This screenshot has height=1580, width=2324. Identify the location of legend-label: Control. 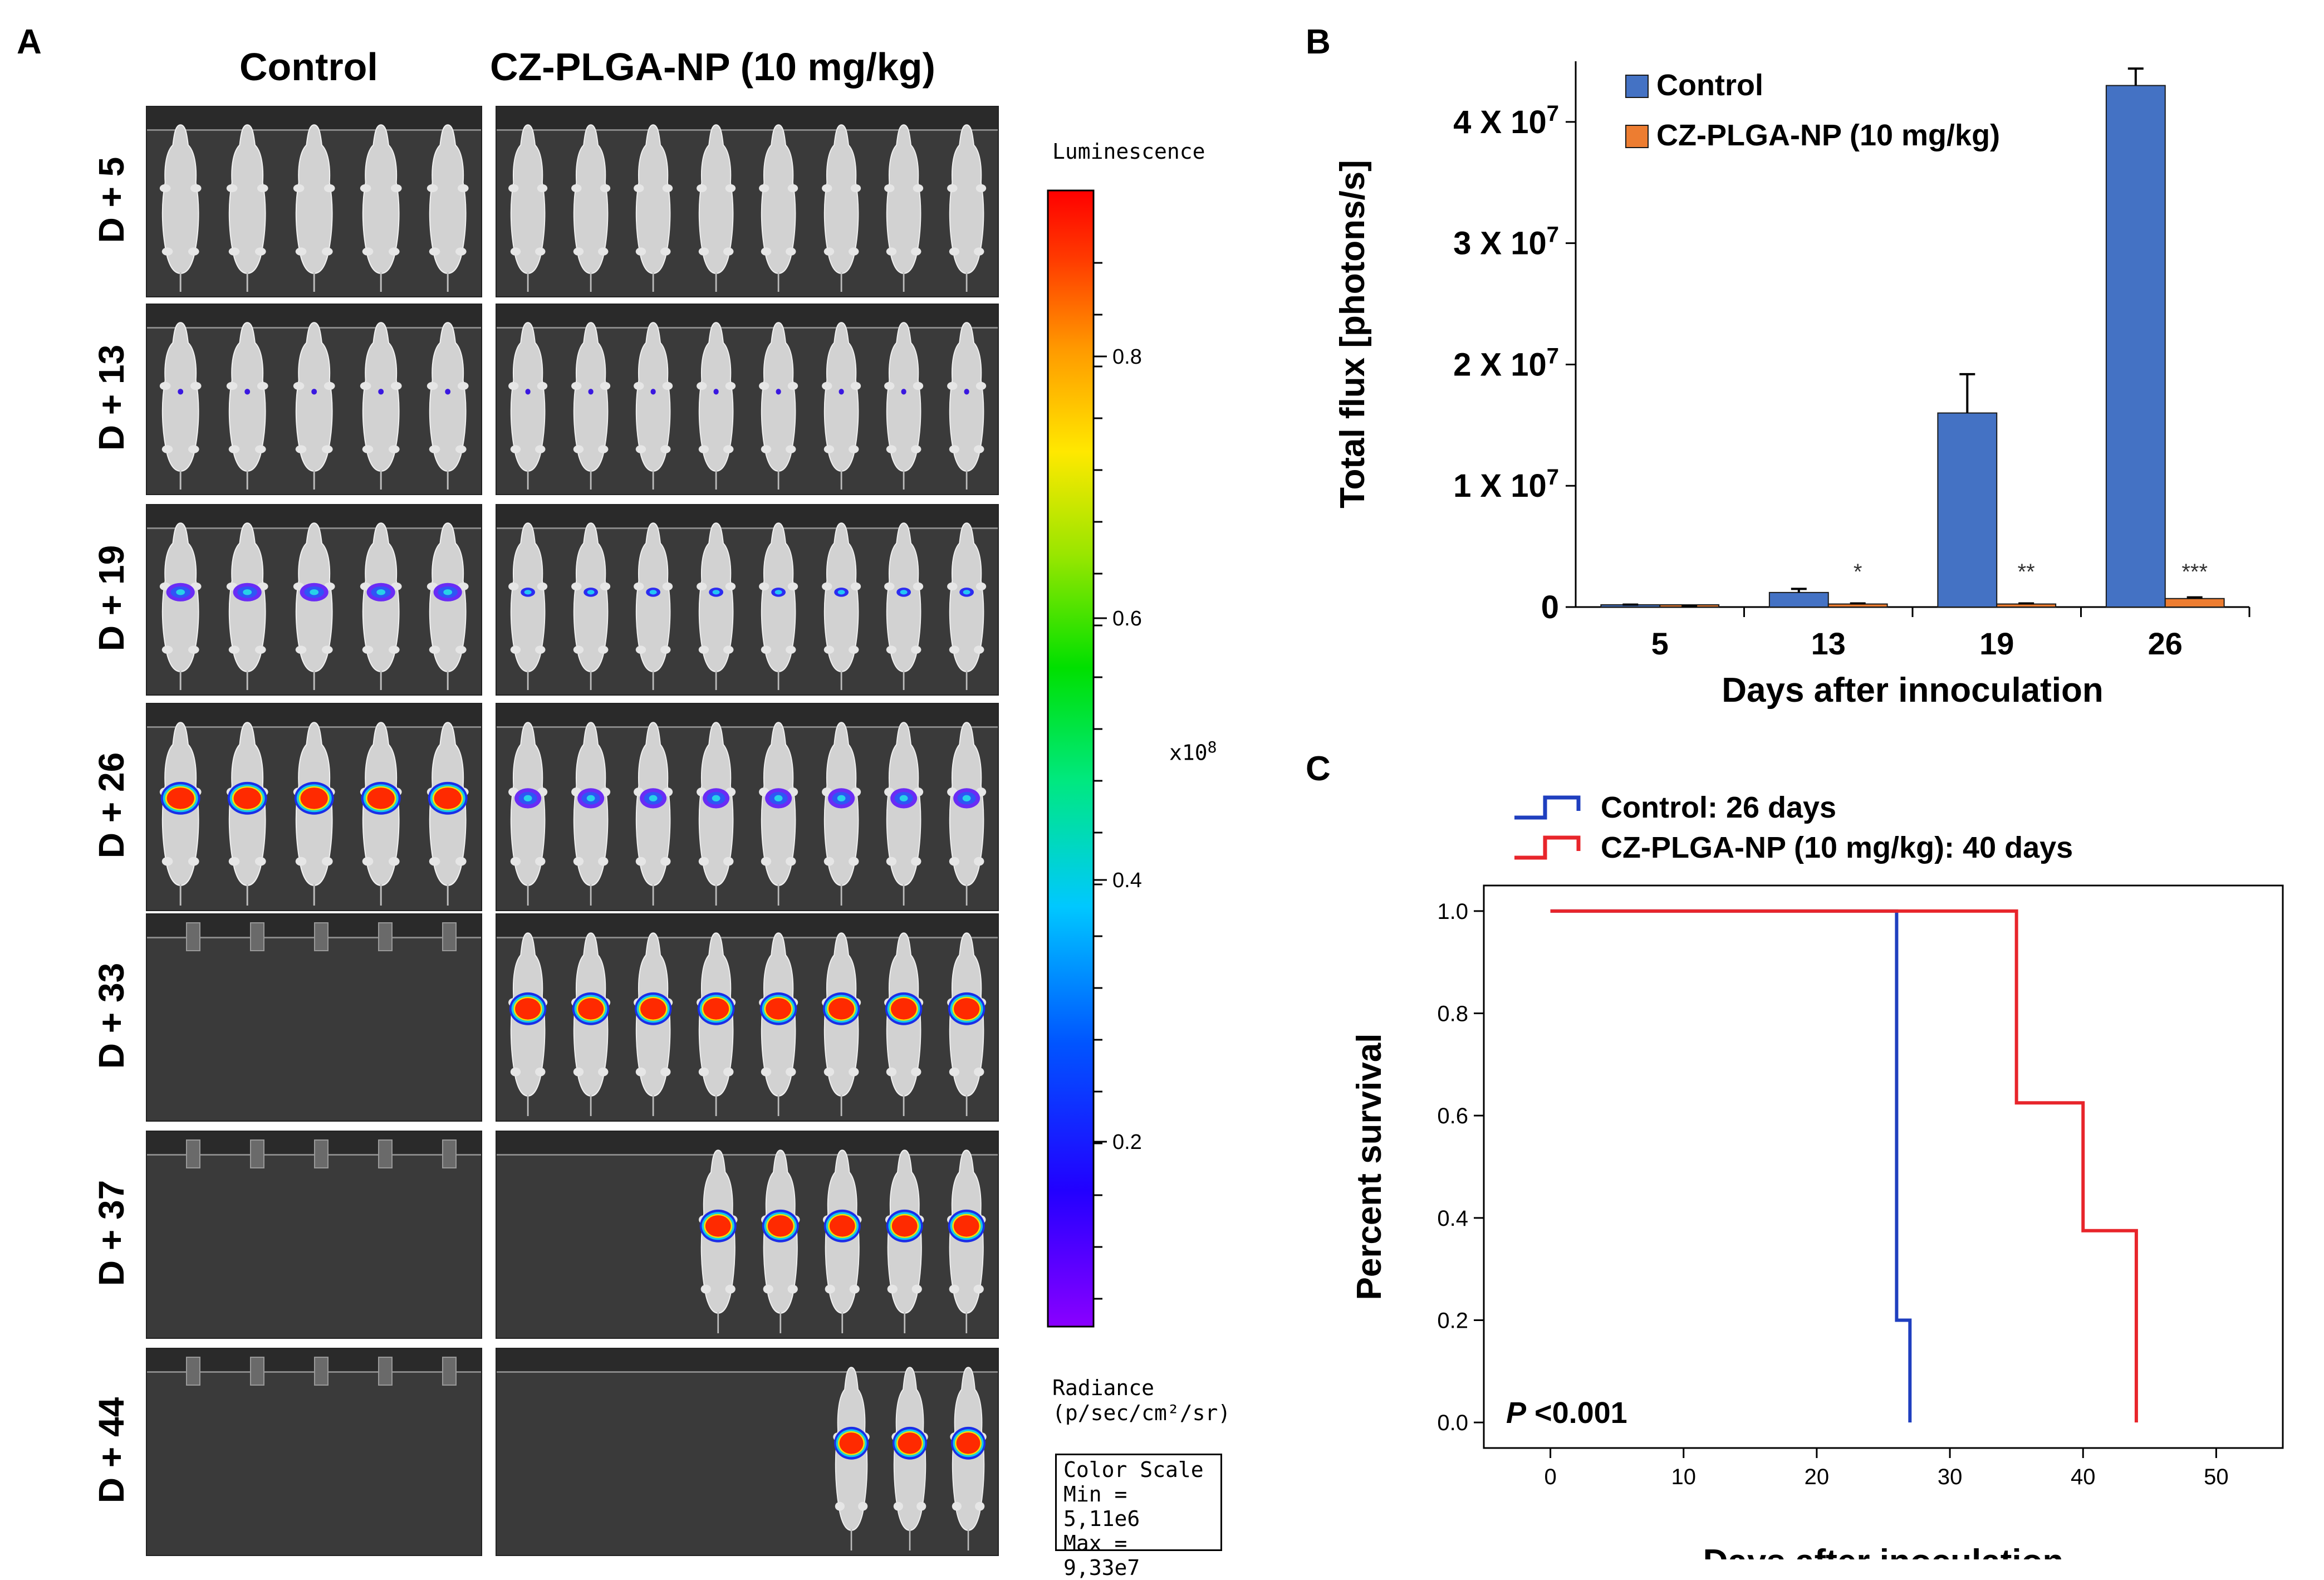
(1709, 85).